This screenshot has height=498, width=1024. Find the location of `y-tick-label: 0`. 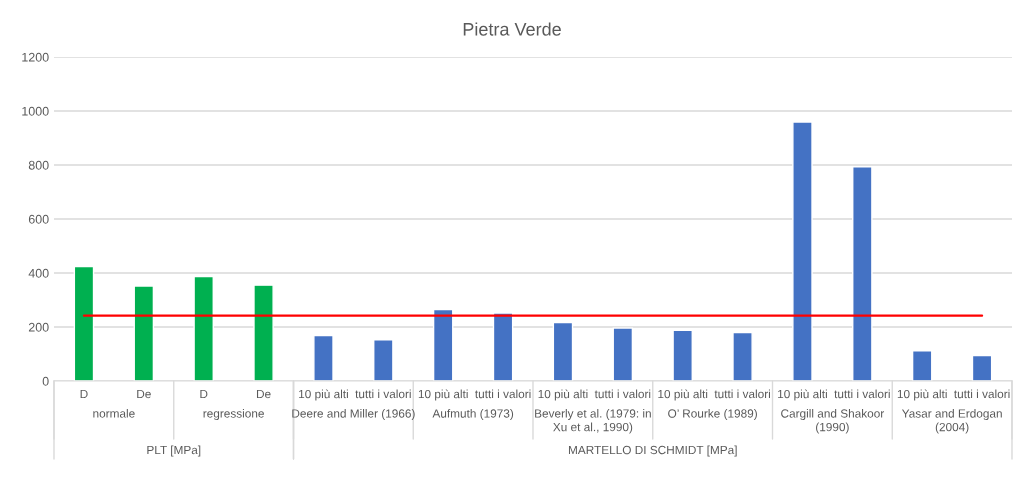

y-tick-label: 0 is located at coordinates (45, 381).